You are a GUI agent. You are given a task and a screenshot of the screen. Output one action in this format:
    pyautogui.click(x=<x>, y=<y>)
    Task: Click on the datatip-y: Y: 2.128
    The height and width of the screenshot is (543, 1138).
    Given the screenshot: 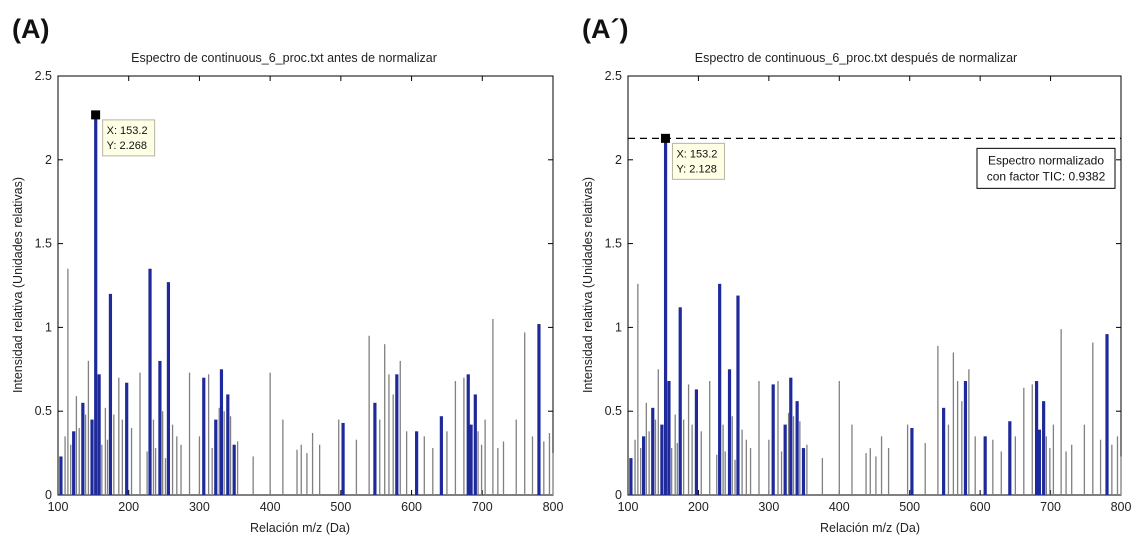 What is the action you would take?
    pyautogui.click(x=696, y=169)
    